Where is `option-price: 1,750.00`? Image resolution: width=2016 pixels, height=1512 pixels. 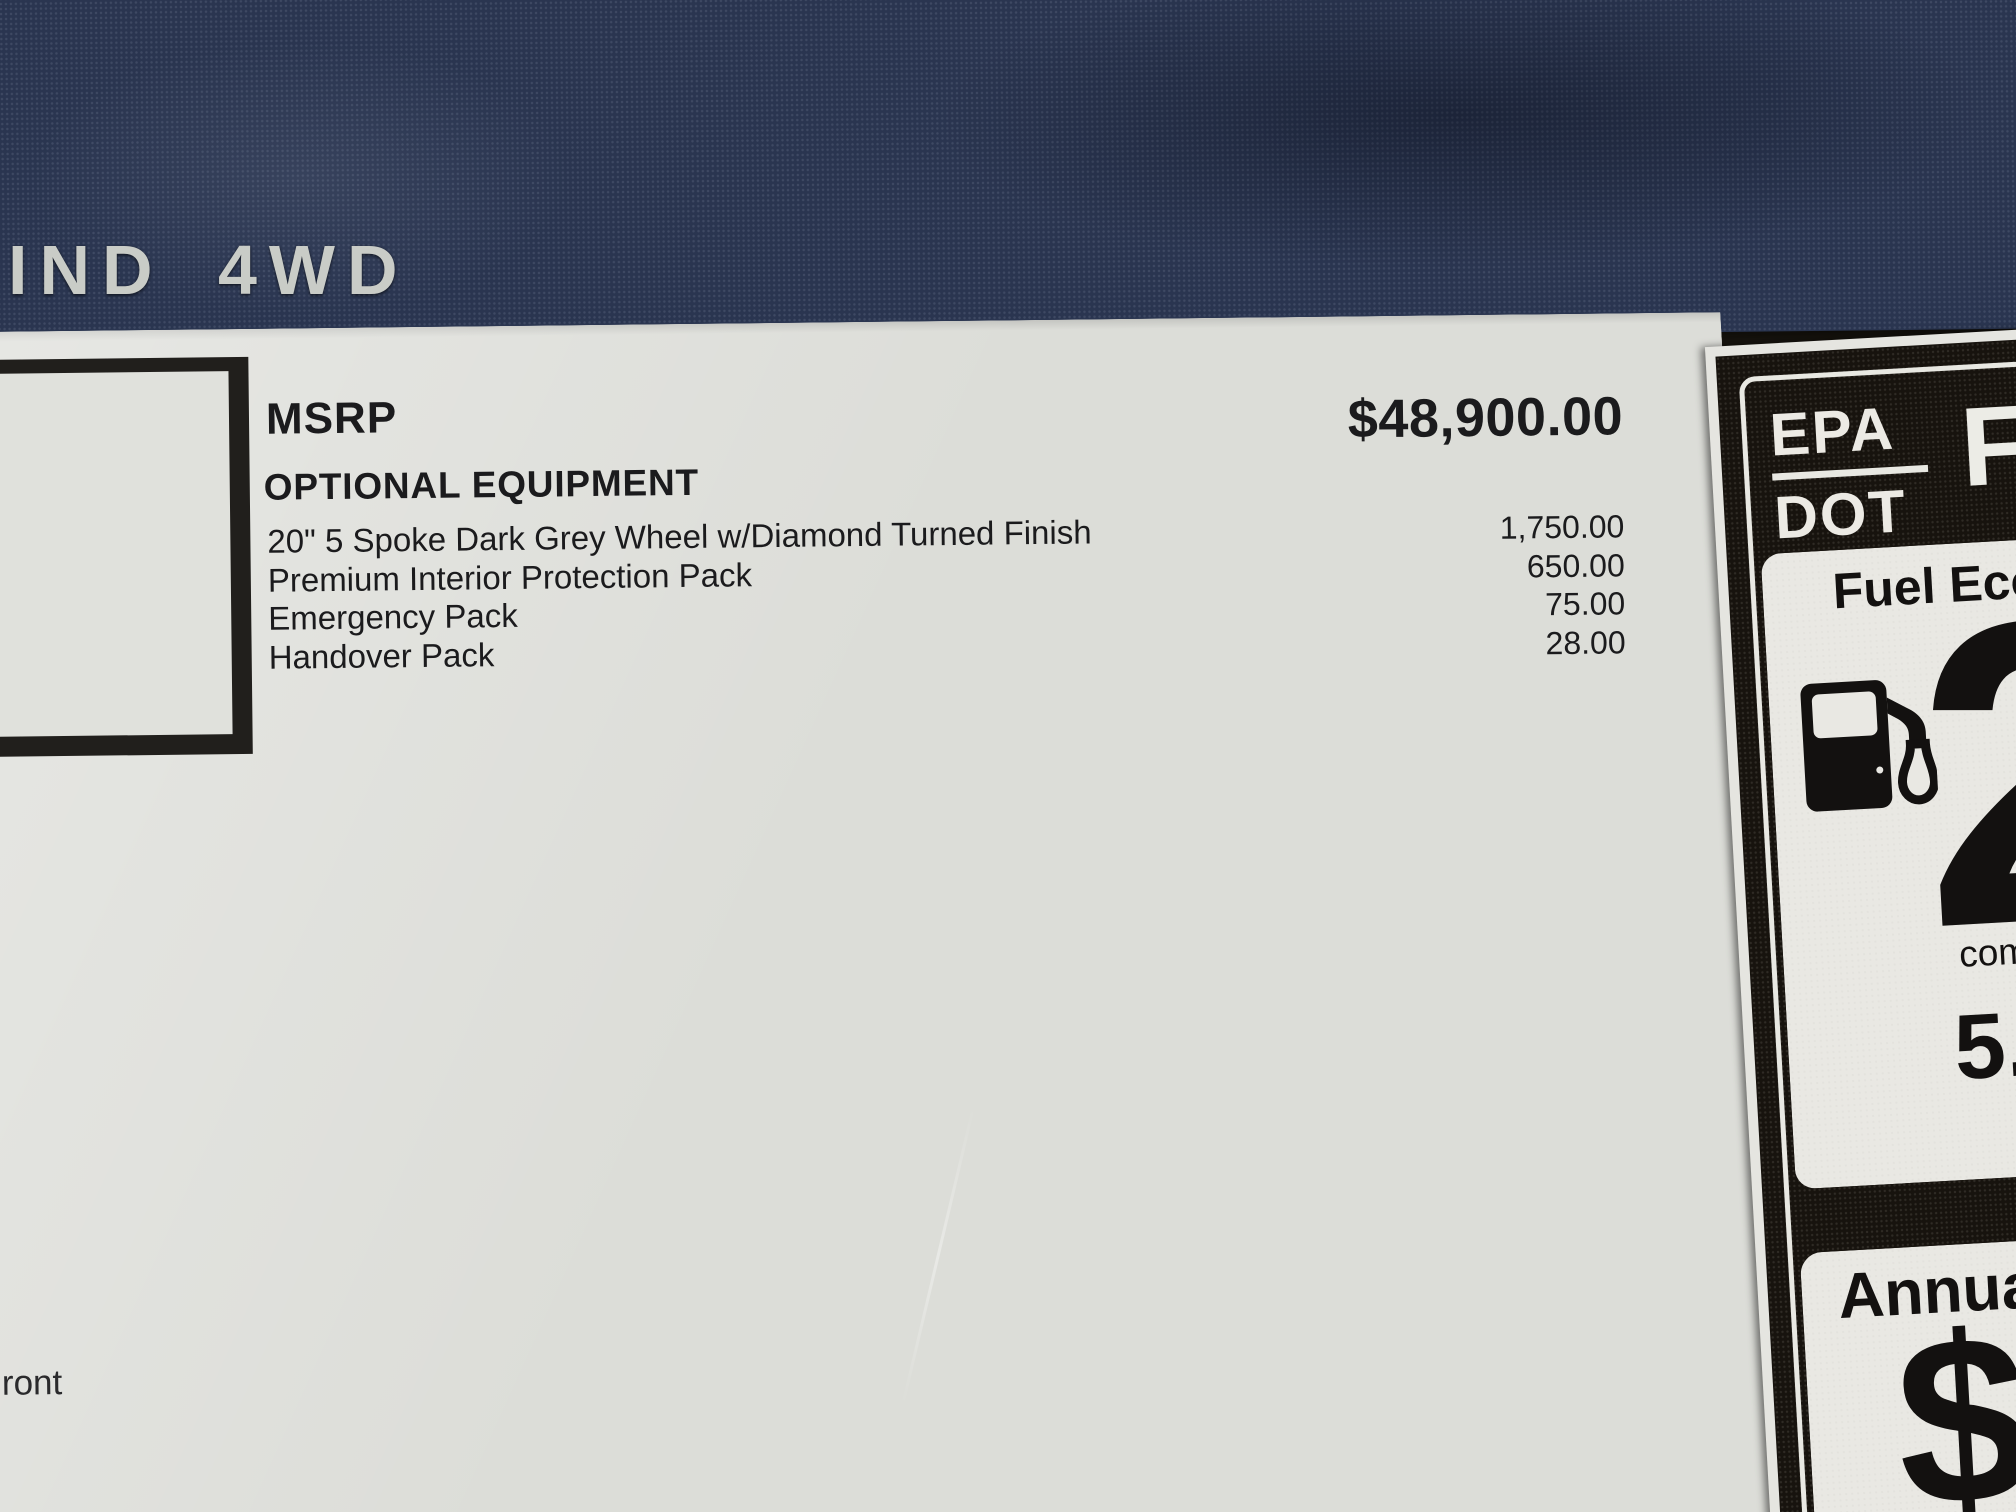 option-price: 1,750.00 is located at coordinates (1562, 527).